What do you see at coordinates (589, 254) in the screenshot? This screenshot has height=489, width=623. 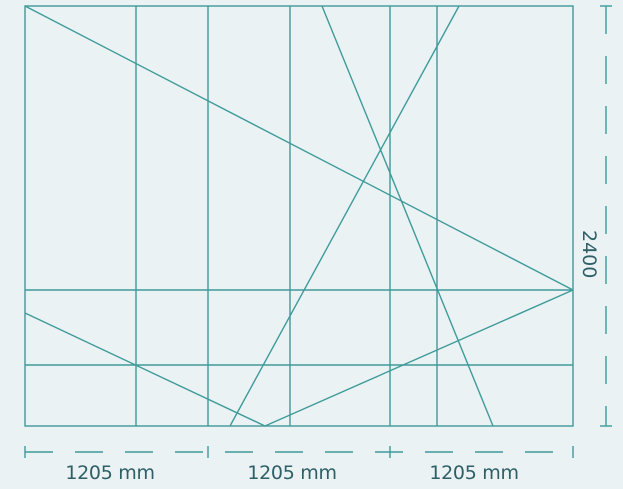 I see `right-dimension-label: 2400` at bounding box center [589, 254].